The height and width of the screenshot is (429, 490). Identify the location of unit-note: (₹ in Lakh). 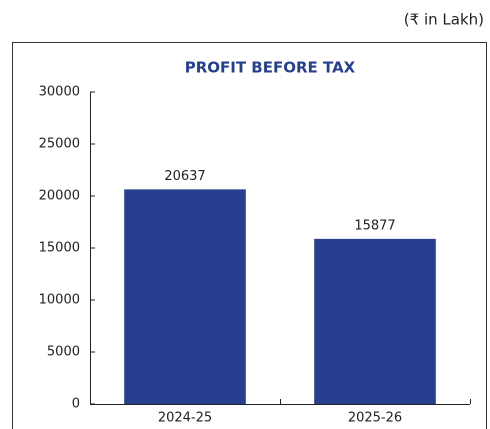
(444, 20).